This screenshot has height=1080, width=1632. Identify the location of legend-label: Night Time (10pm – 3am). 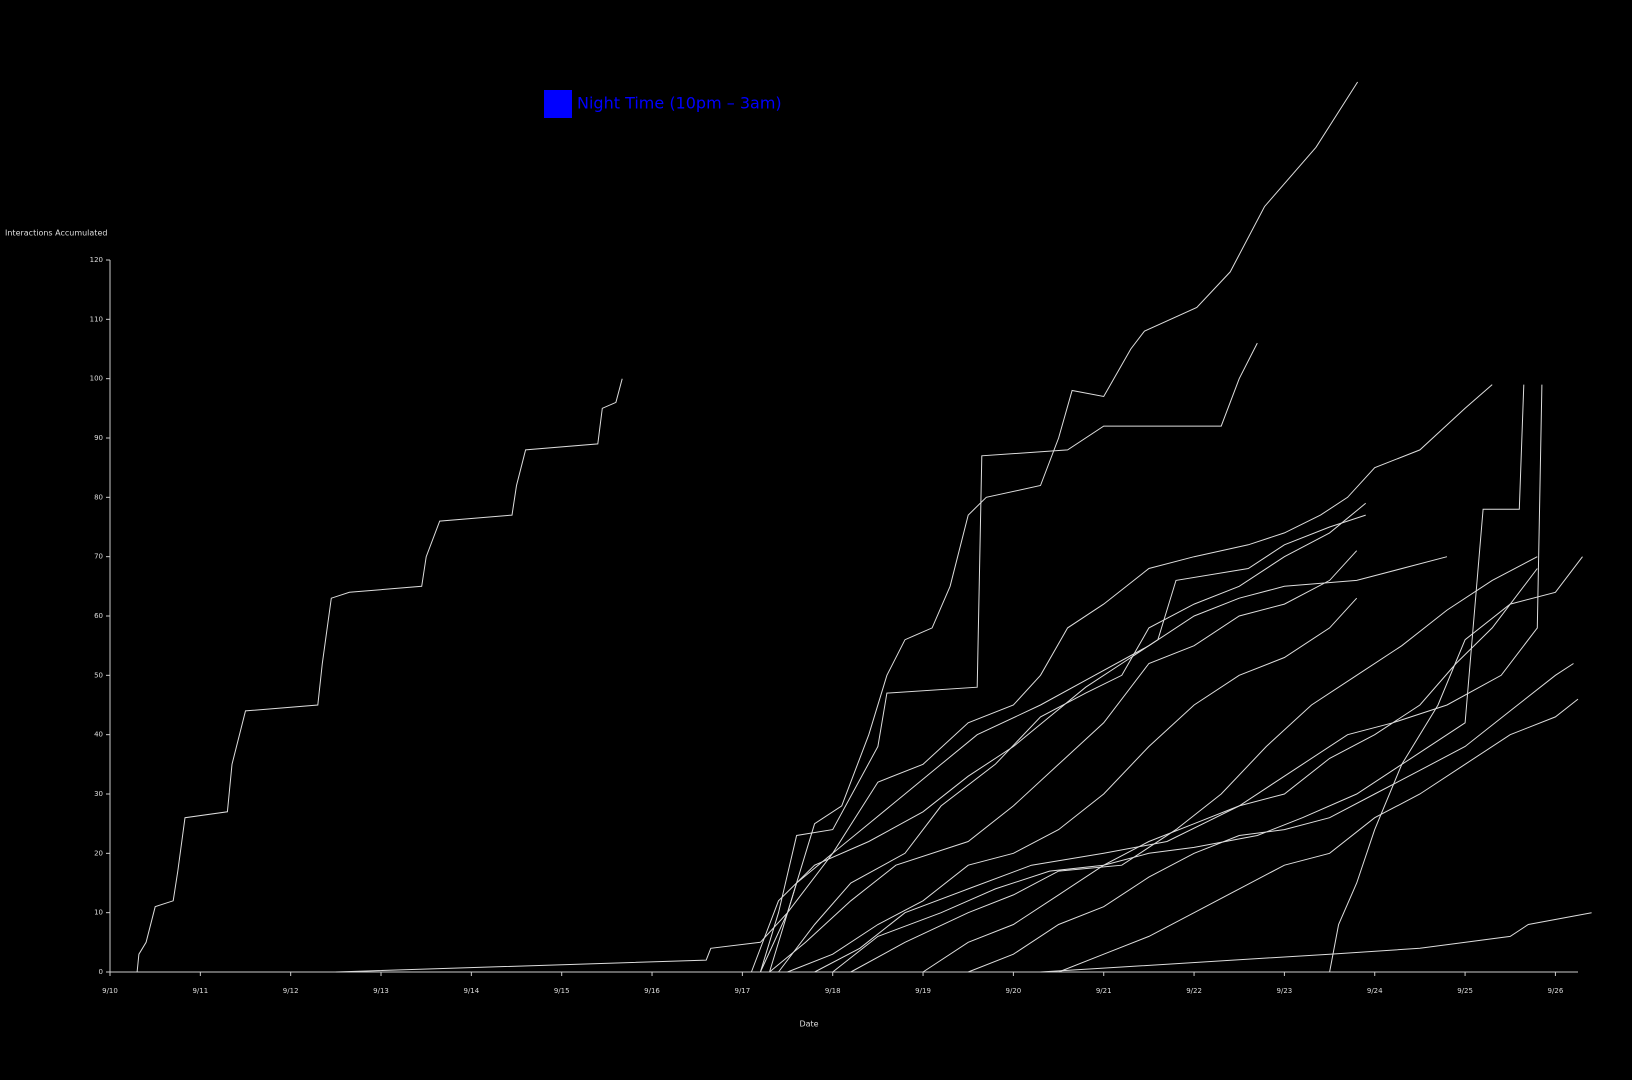
(679, 103).